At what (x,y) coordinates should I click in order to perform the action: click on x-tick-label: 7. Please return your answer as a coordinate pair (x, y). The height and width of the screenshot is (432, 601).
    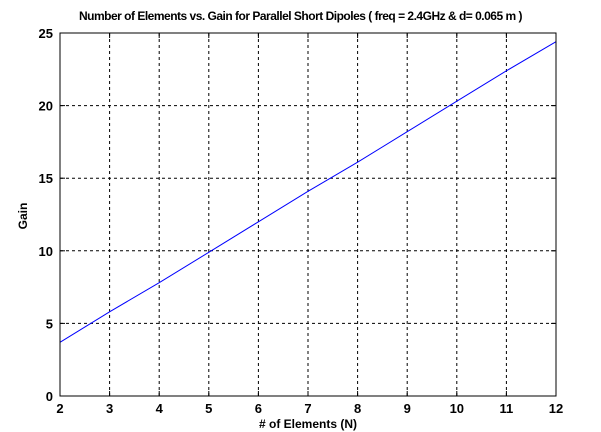
    Looking at the image, I should click on (307, 408).